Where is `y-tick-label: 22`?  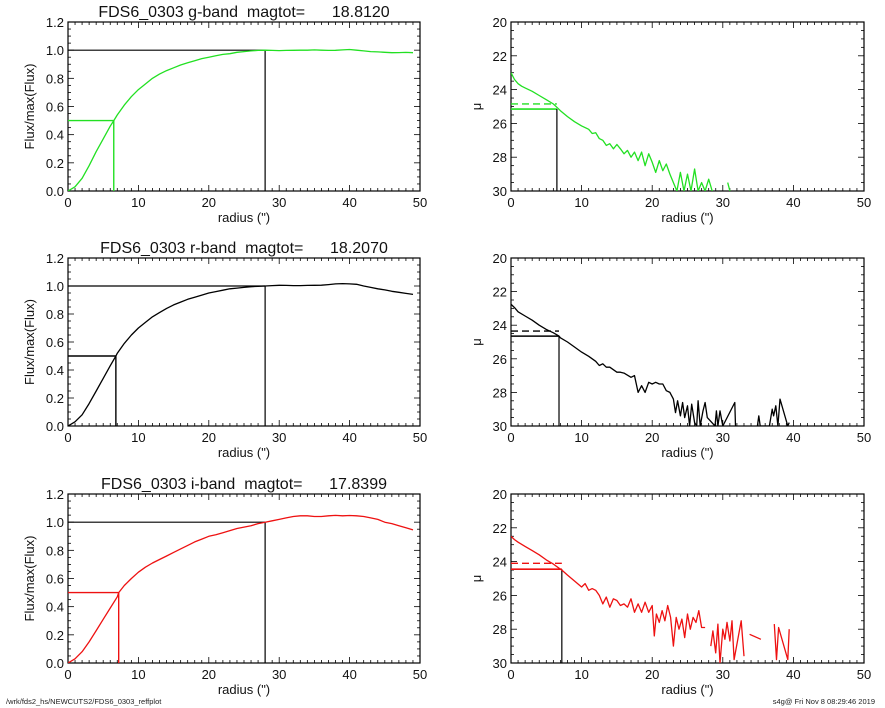 y-tick-label: 22 is located at coordinates (500, 292).